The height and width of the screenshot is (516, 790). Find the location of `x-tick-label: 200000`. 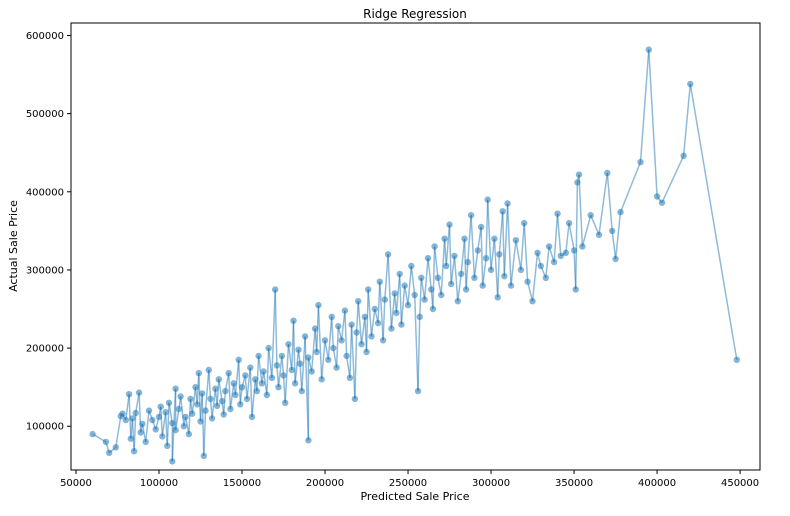

x-tick-label: 200000 is located at coordinates (325, 483).